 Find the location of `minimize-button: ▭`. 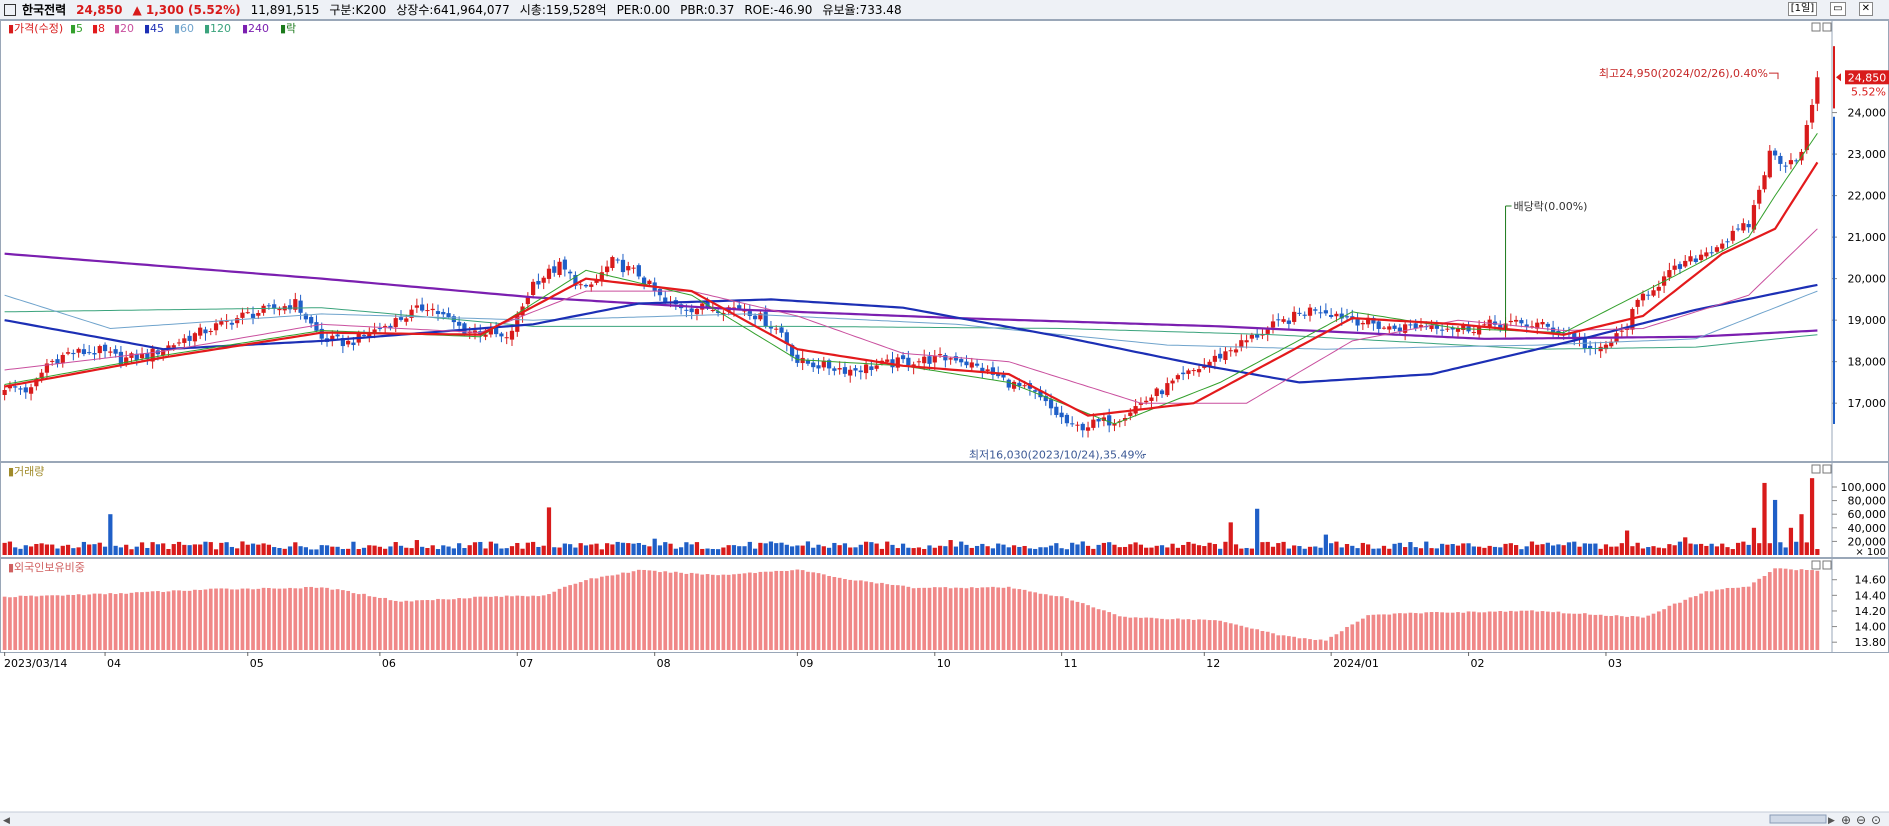

minimize-button: ▭ is located at coordinates (1838, 9).